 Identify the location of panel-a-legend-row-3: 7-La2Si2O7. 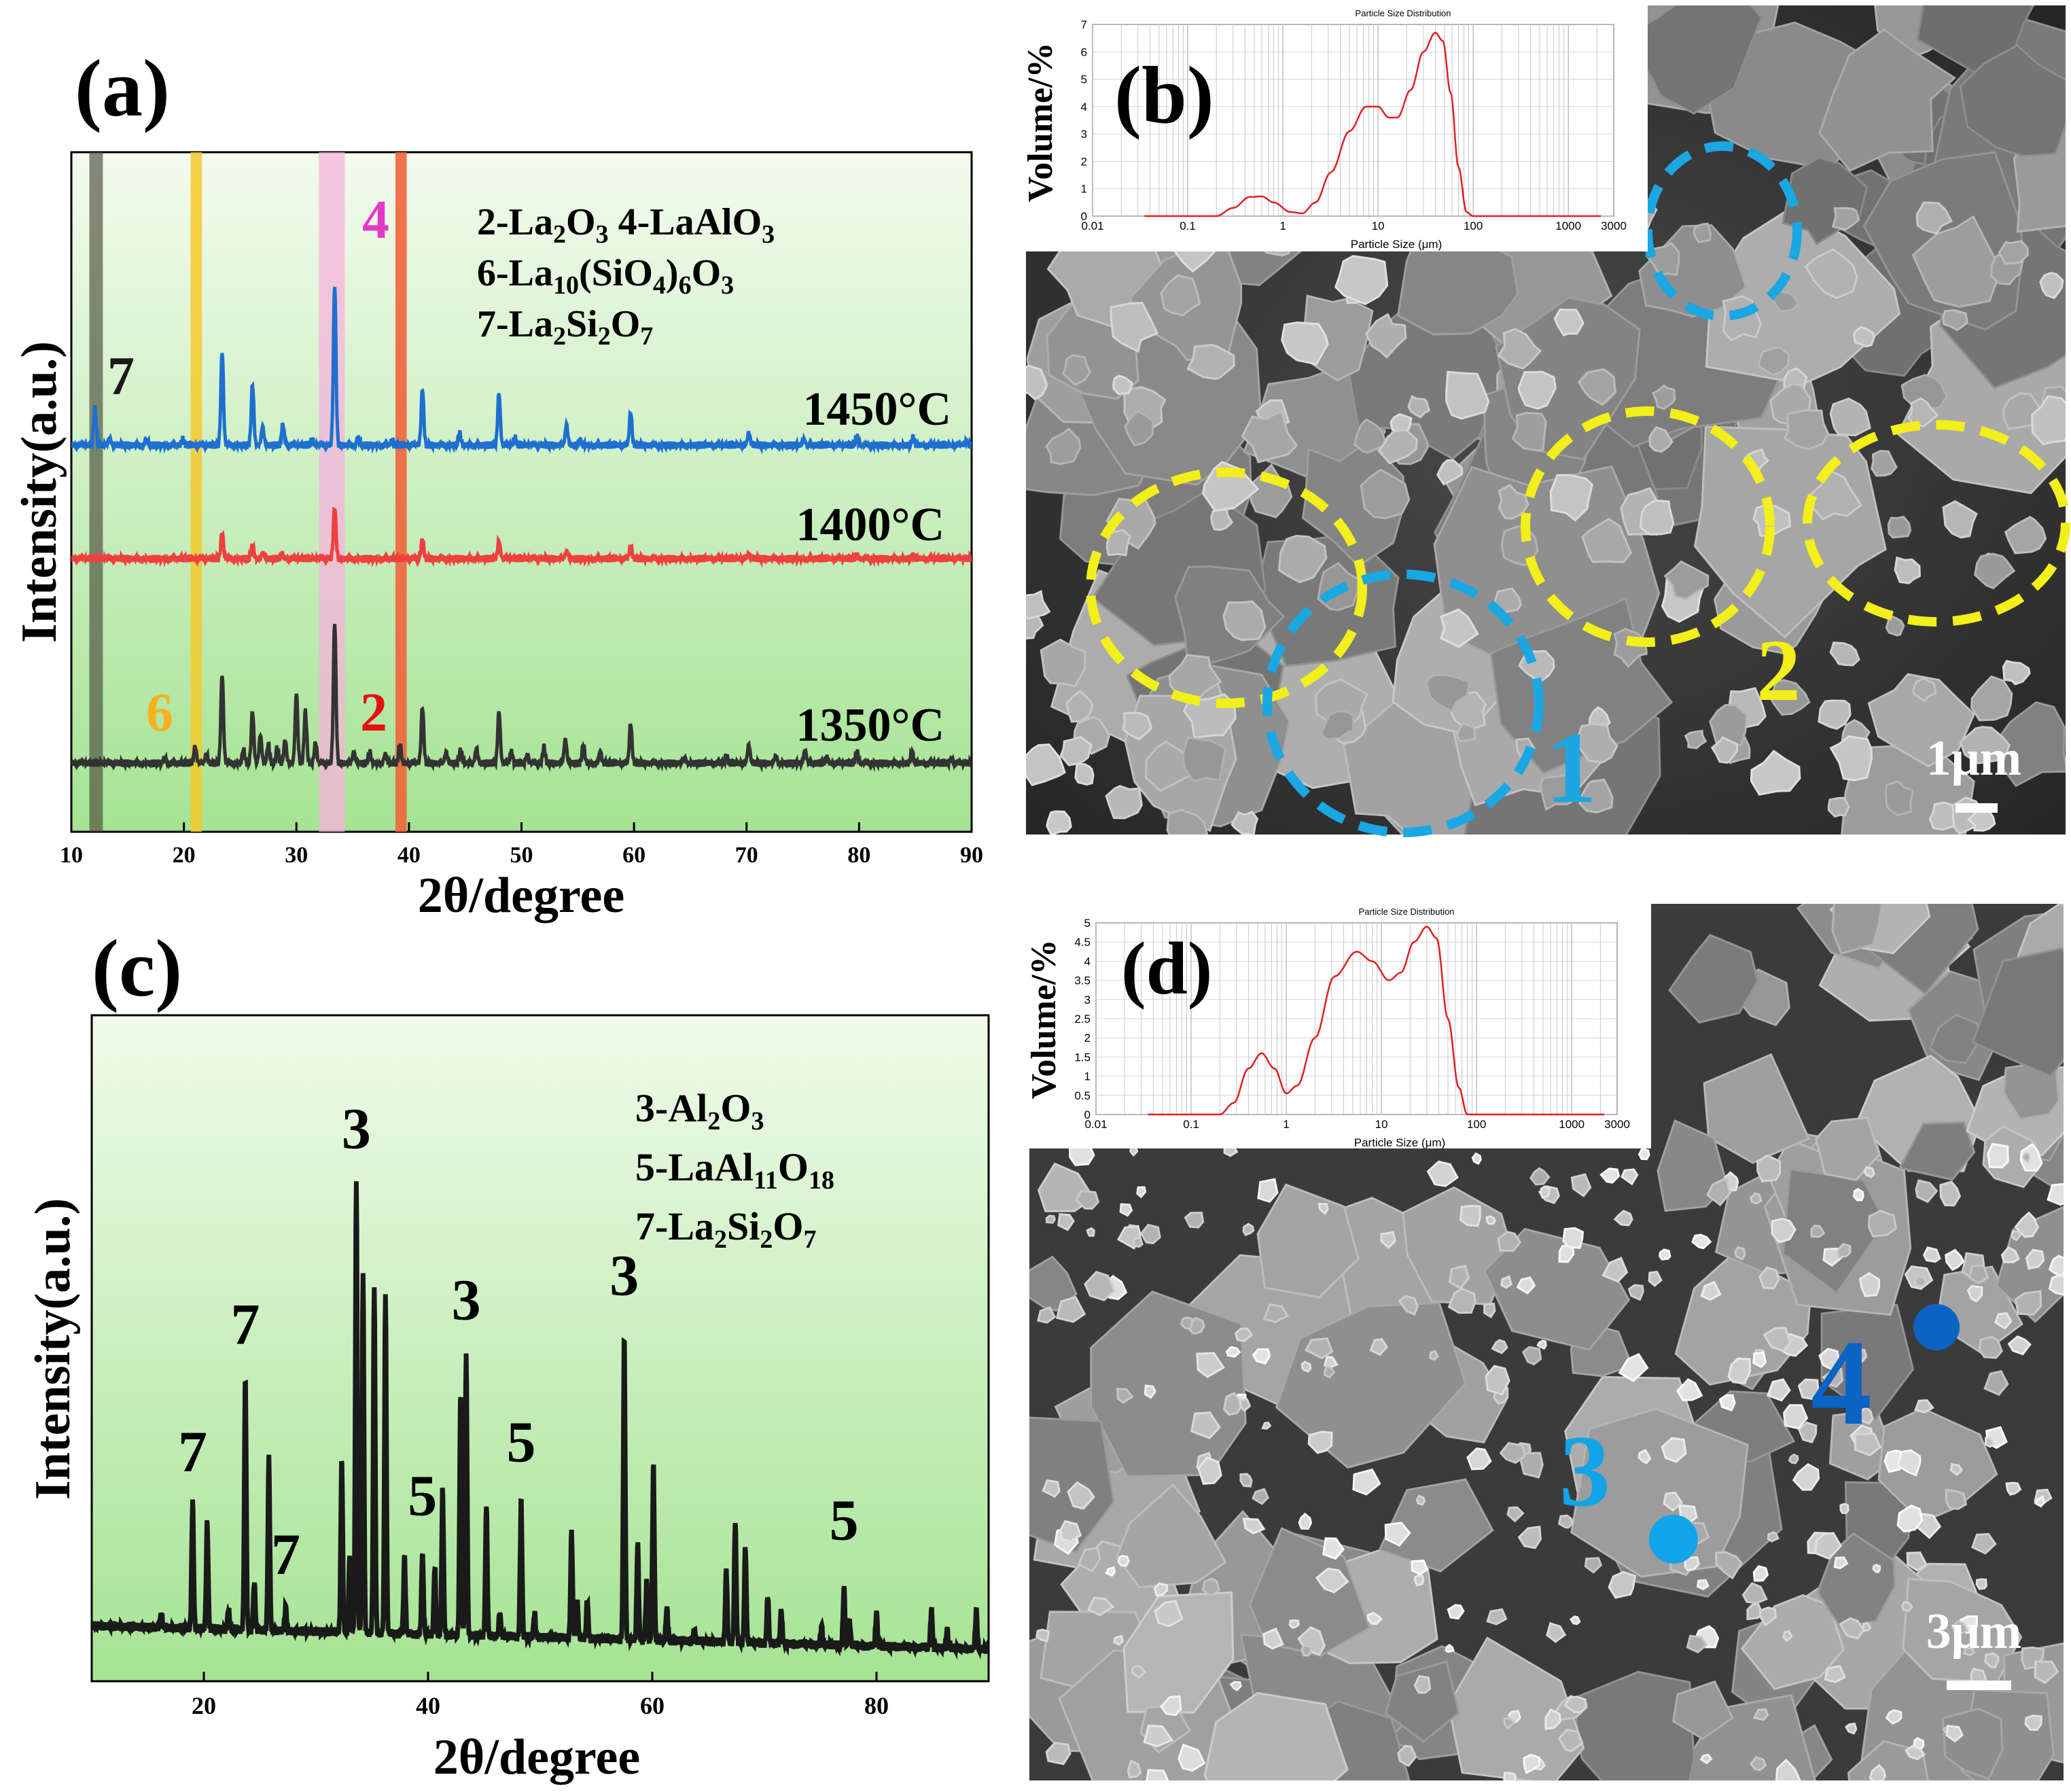
(565, 327).